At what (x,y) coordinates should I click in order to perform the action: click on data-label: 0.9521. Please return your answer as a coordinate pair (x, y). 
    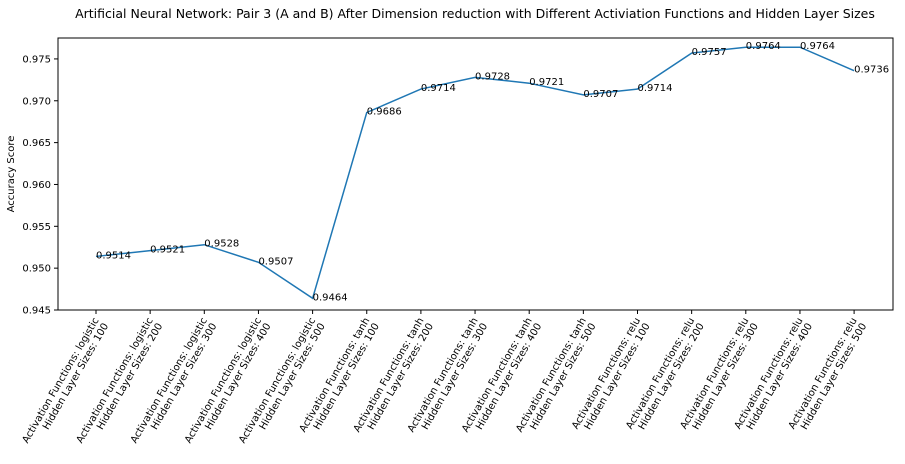
    Looking at the image, I should click on (167, 250).